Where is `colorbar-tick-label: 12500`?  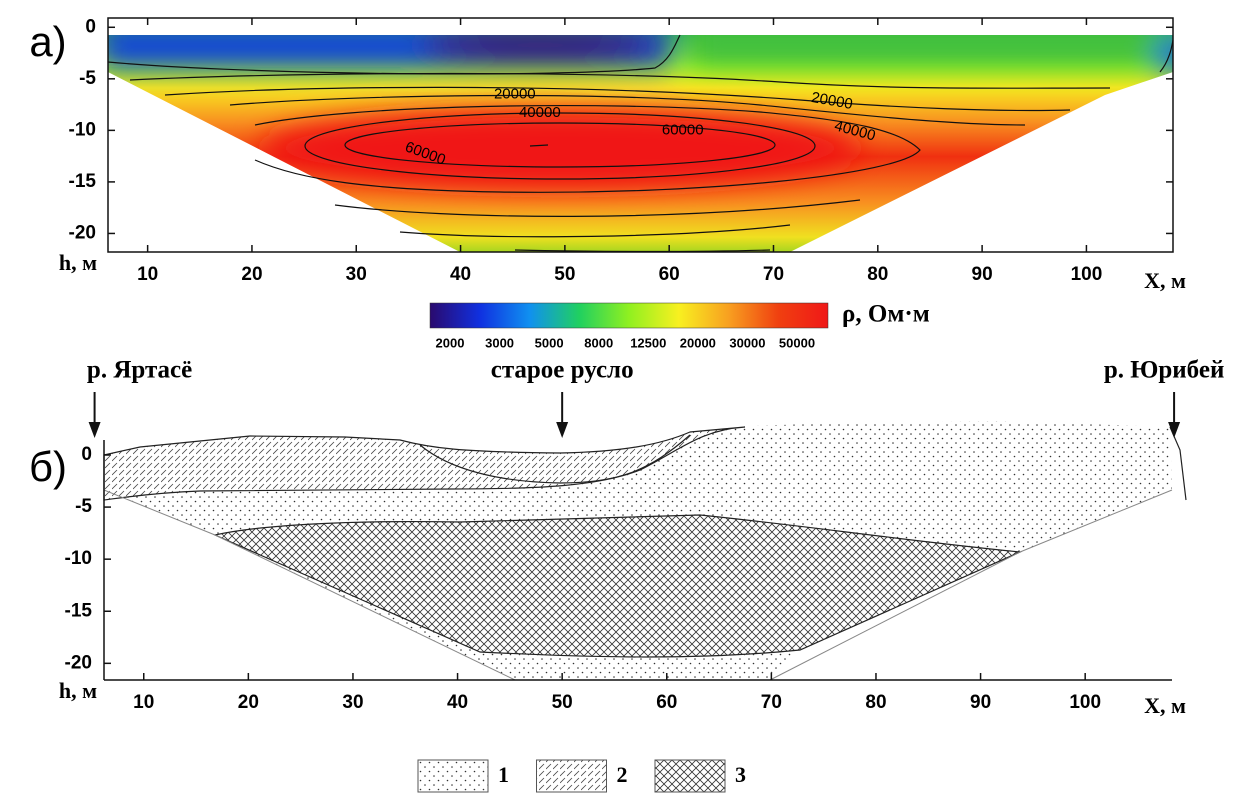 colorbar-tick-label: 12500 is located at coordinates (648, 342).